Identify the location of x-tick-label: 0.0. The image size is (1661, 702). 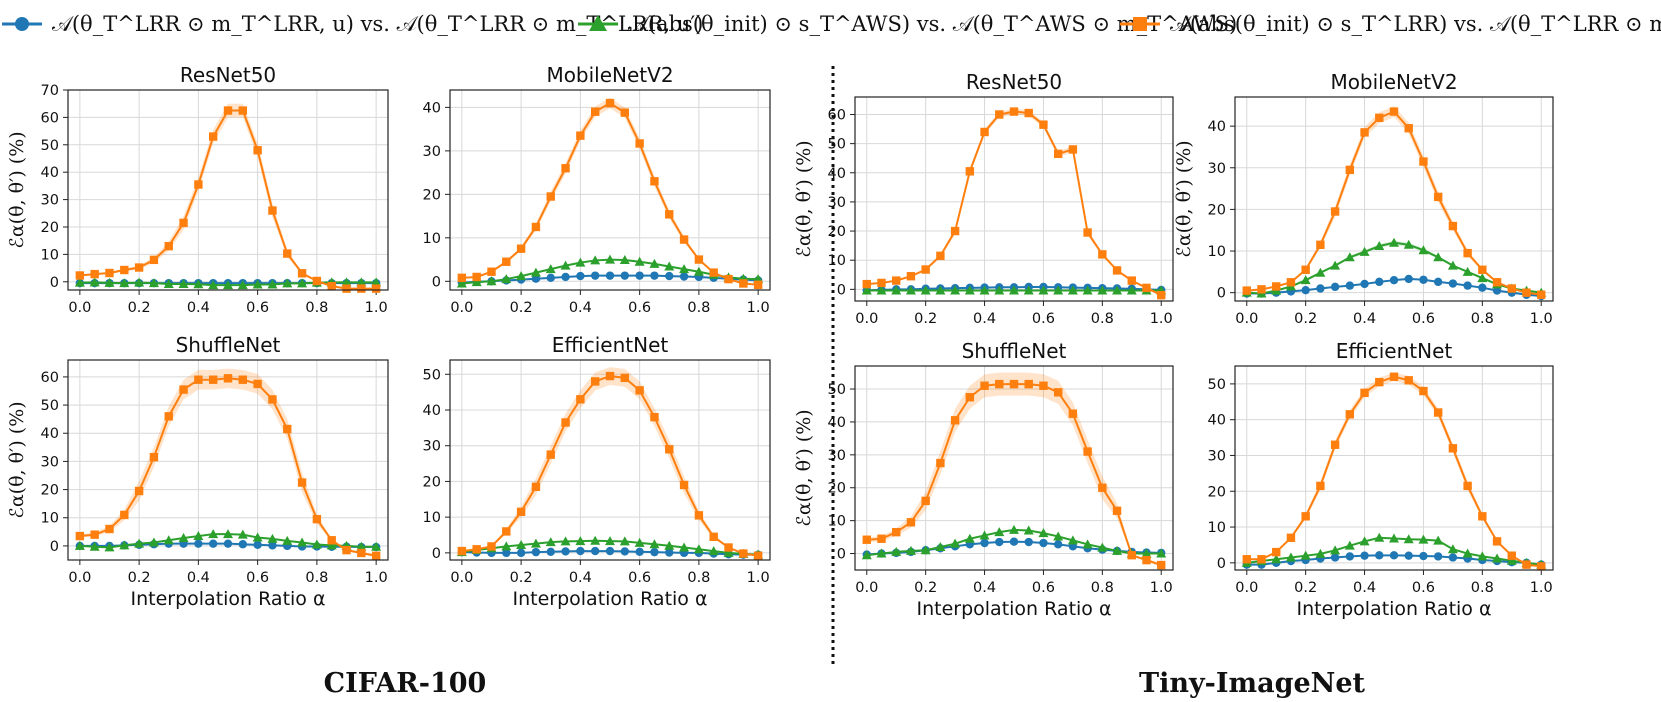
(866, 319).